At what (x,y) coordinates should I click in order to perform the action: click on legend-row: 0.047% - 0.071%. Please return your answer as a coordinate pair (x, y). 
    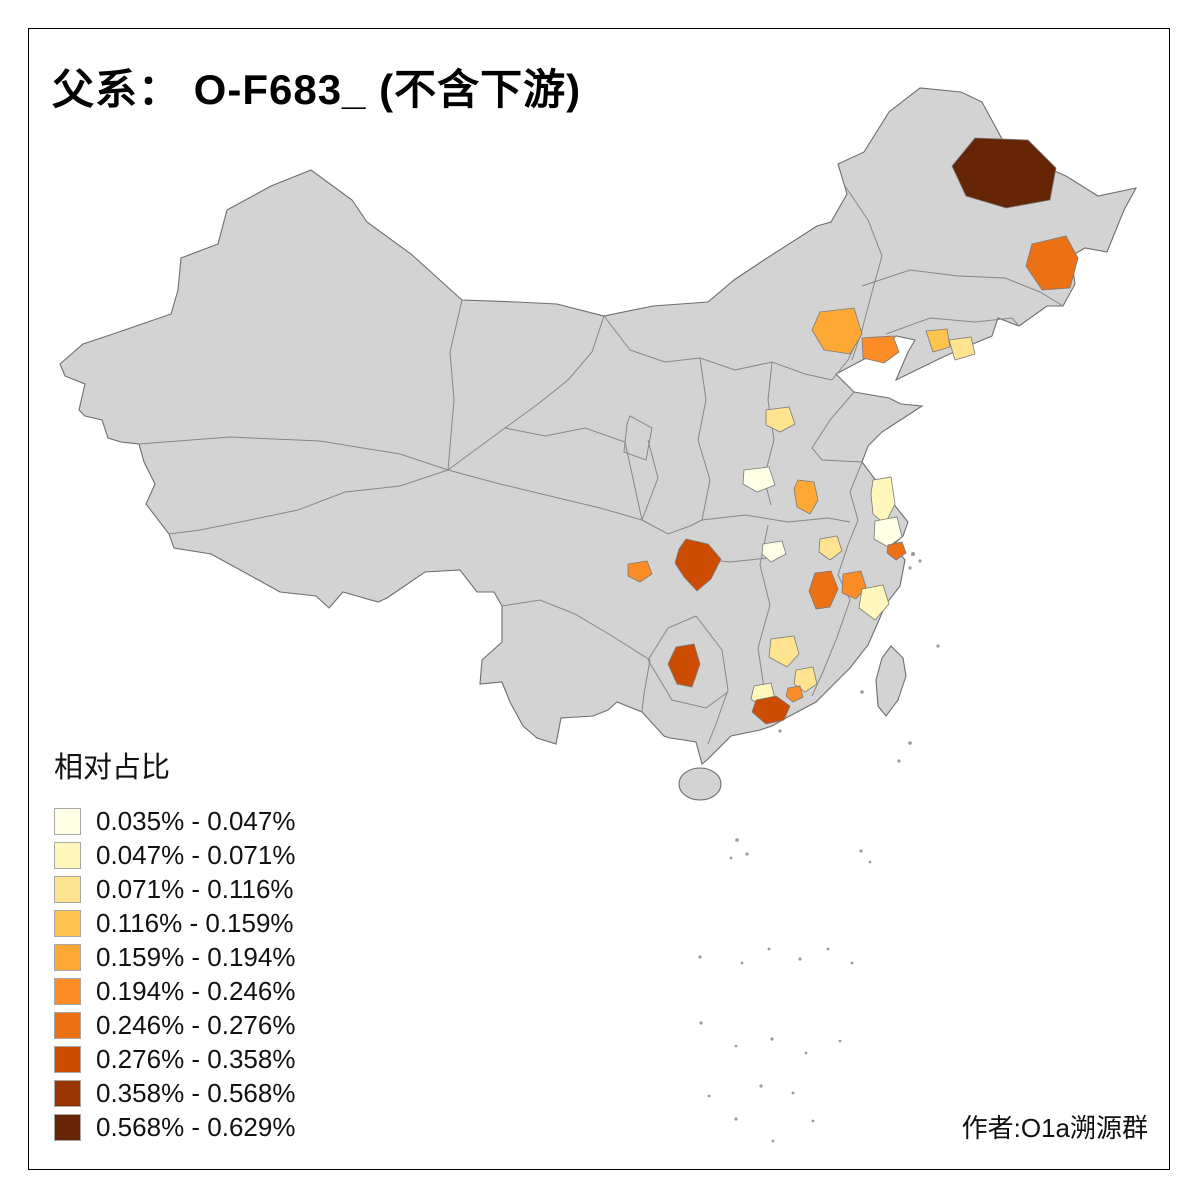
    Looking at the image, I should click on (174, 855).